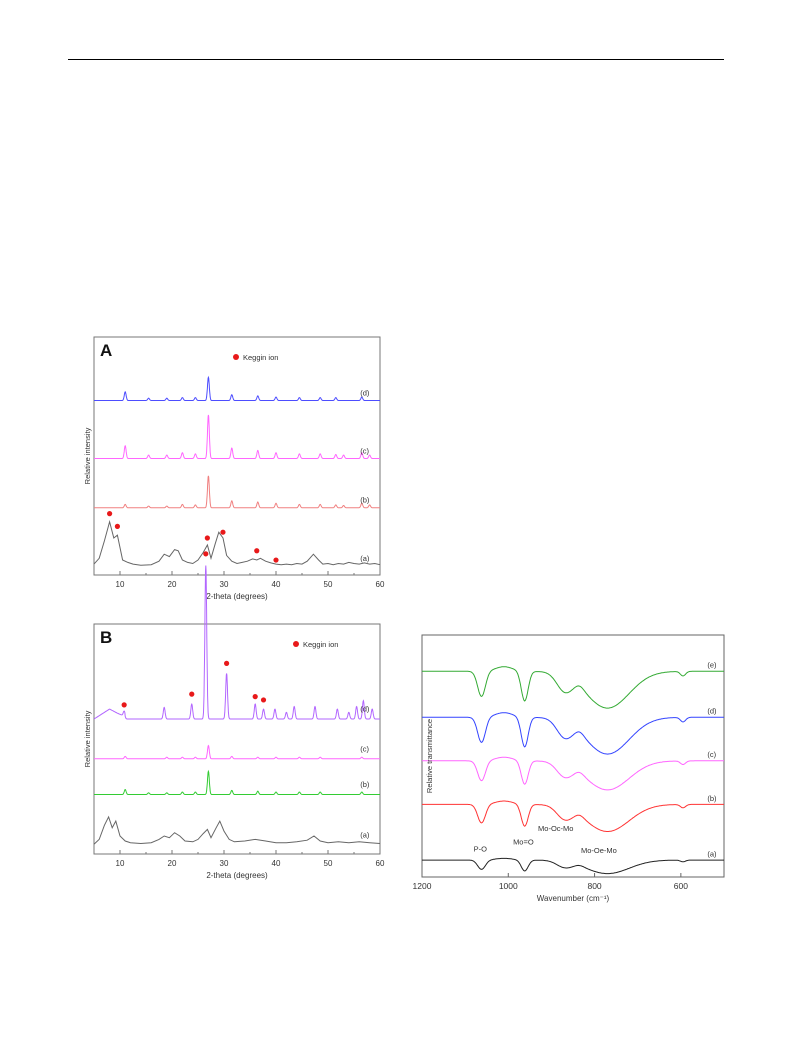 The image size is (793, 1053). What do you see at coordinates (106, 637) in the screenshot?
I see `panel-label: B` at bounding box center [106, 637].